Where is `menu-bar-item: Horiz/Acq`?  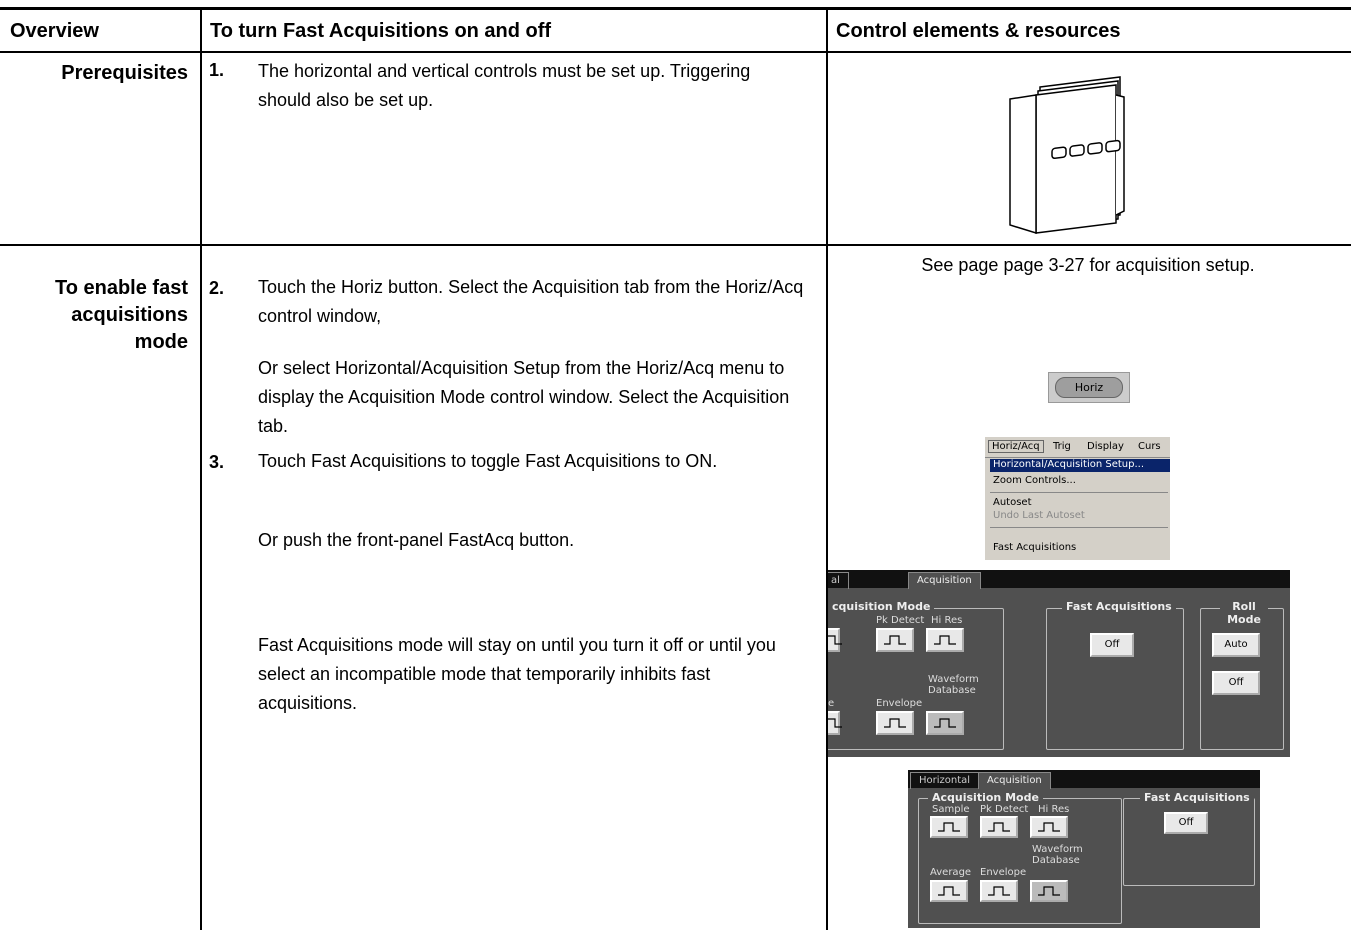 menu-bar-item: Horiz/Acq is located at coordinates (1016, 446).